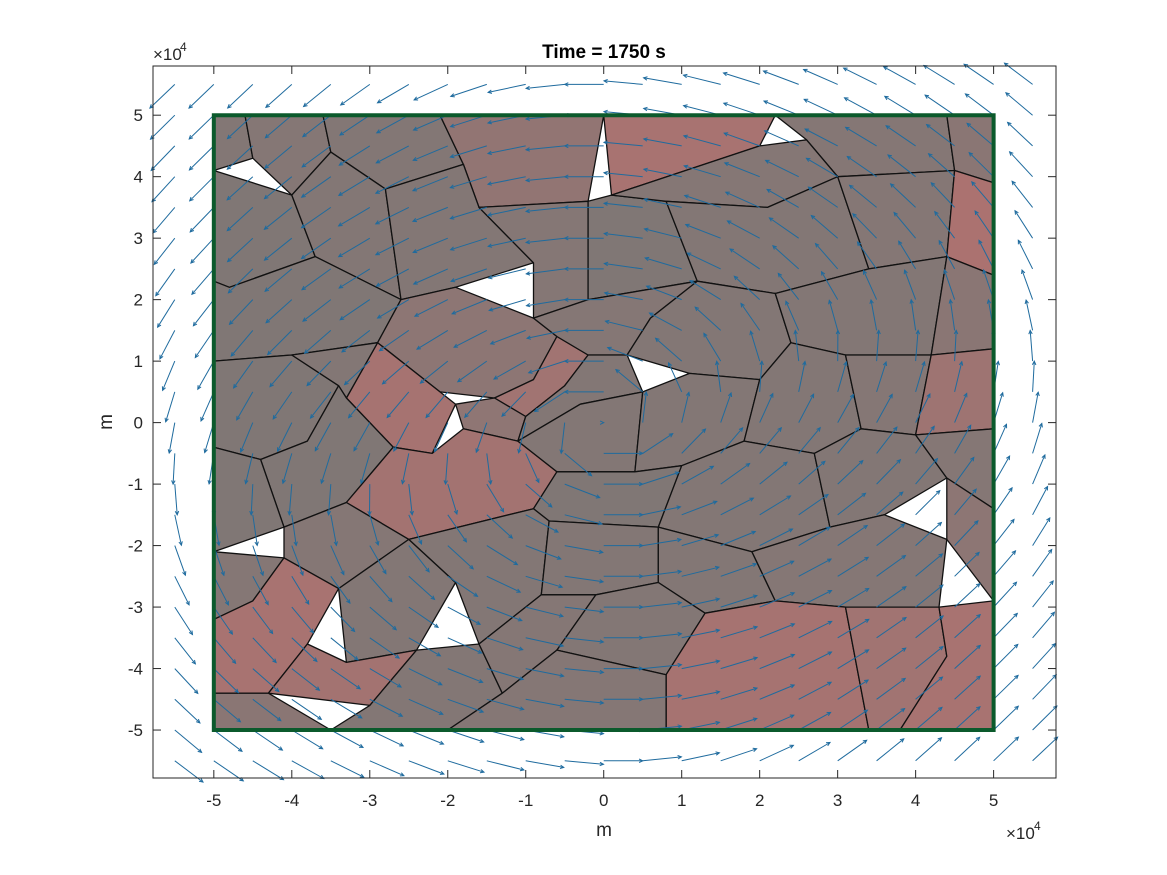 The image size is (1167, 875). Describe the element at coordinates (138, 361) in the screenshot. I see `y-tick-label: 1` at that location.